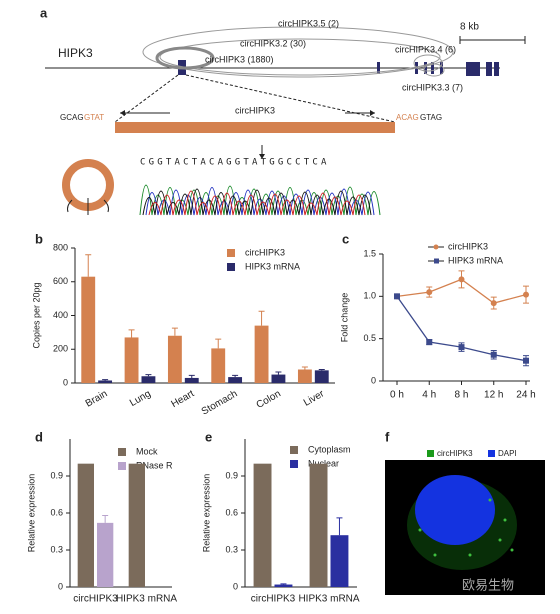 The width and height of the screenshot is (560, 614). Describe the element at coordinates (431, 117) in the screenshot. I see `seq-intron: GTAG` at that location.